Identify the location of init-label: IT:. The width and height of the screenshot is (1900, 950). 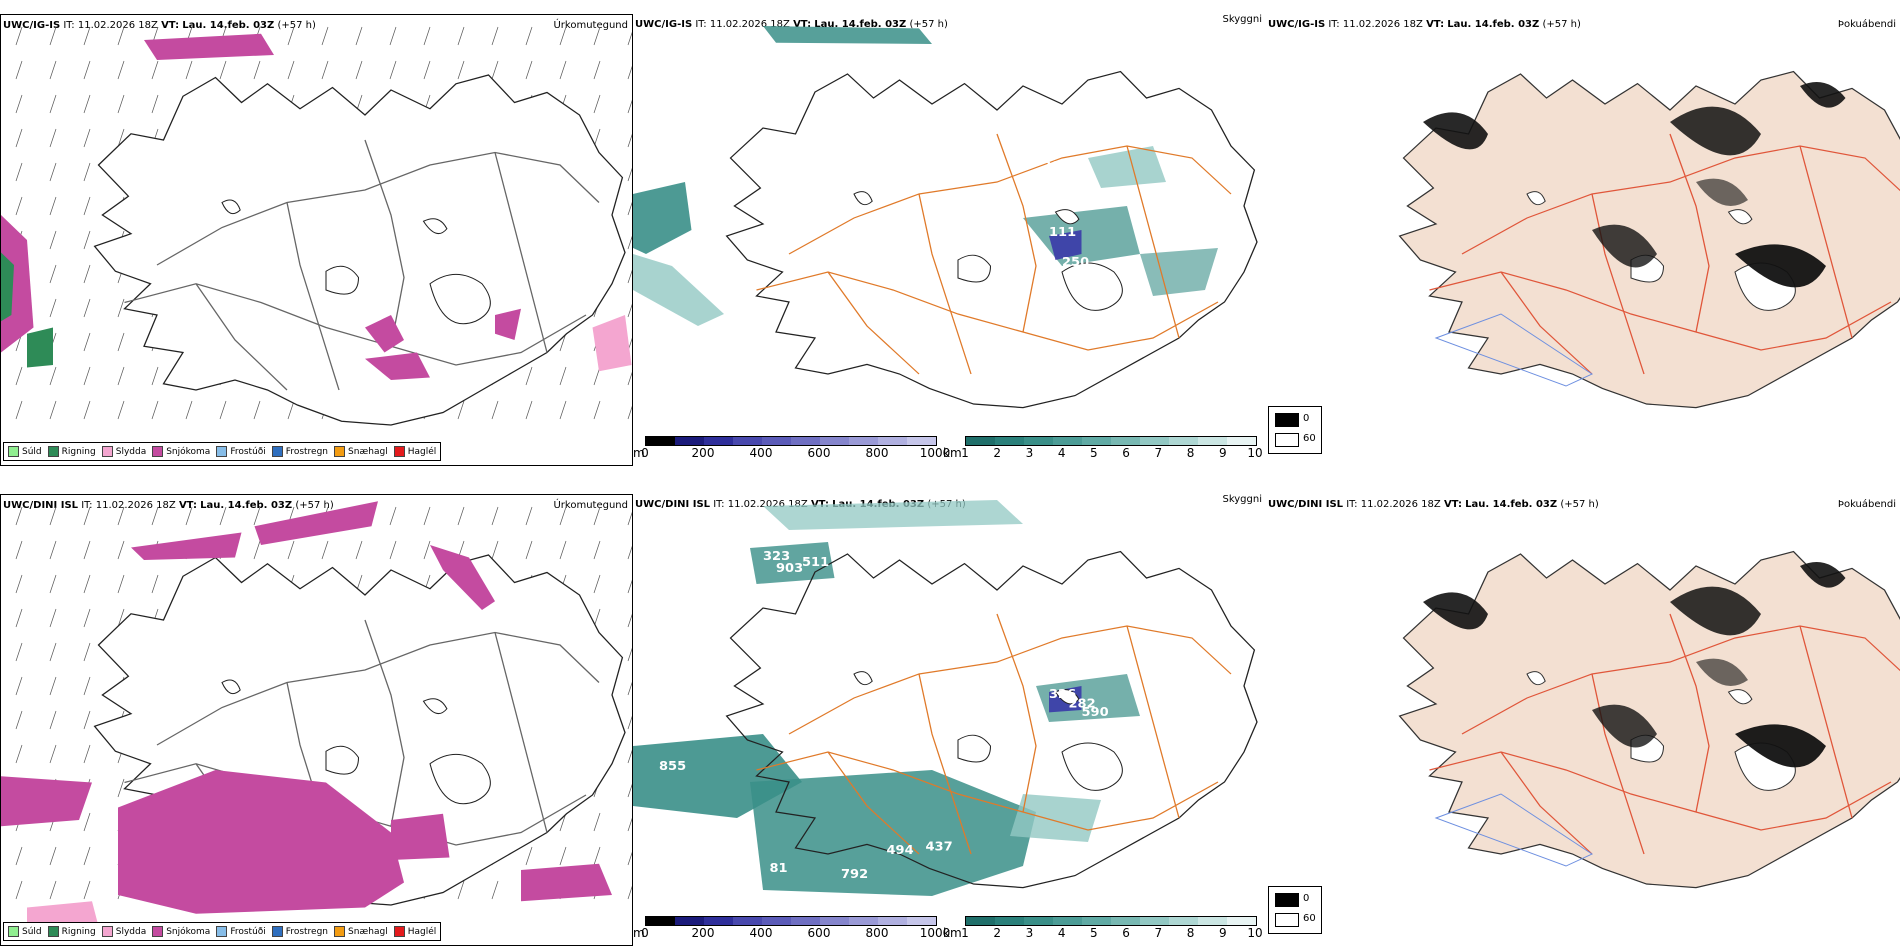
(69, 25).